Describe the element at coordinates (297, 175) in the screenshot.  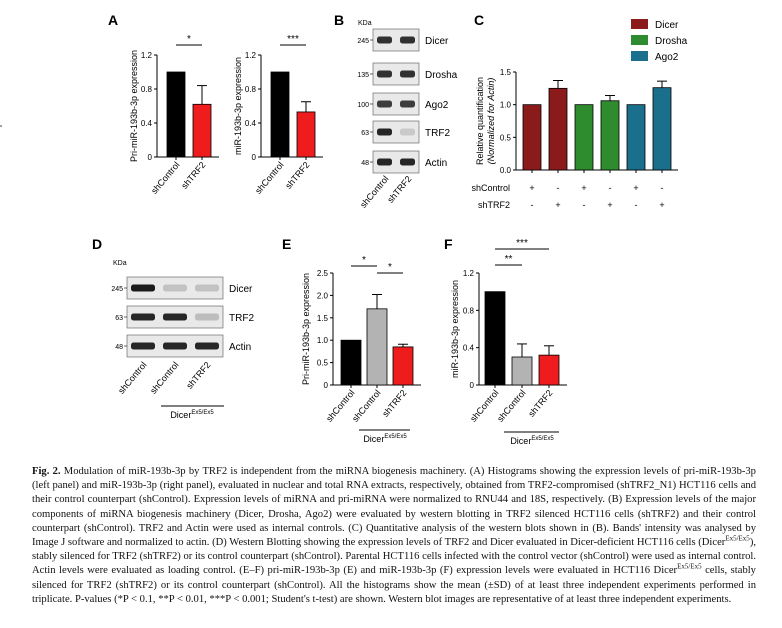
I see `chart-a2-category-label: shTRF2` at that location.